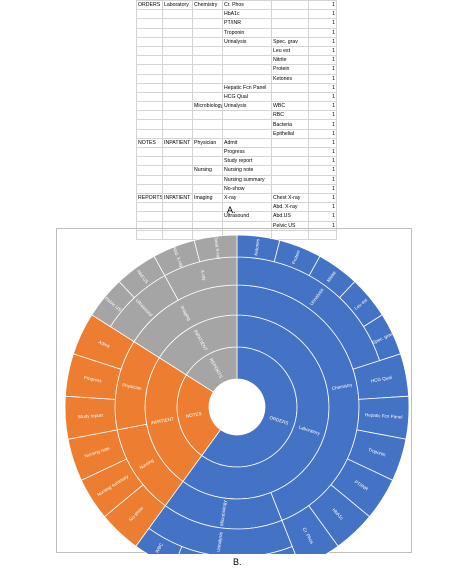 This screenshot has width=474, height=568. Describe the element at coordinates (247, 41) in the screenshot. I see `table-cell: Urinalysis` at that location.